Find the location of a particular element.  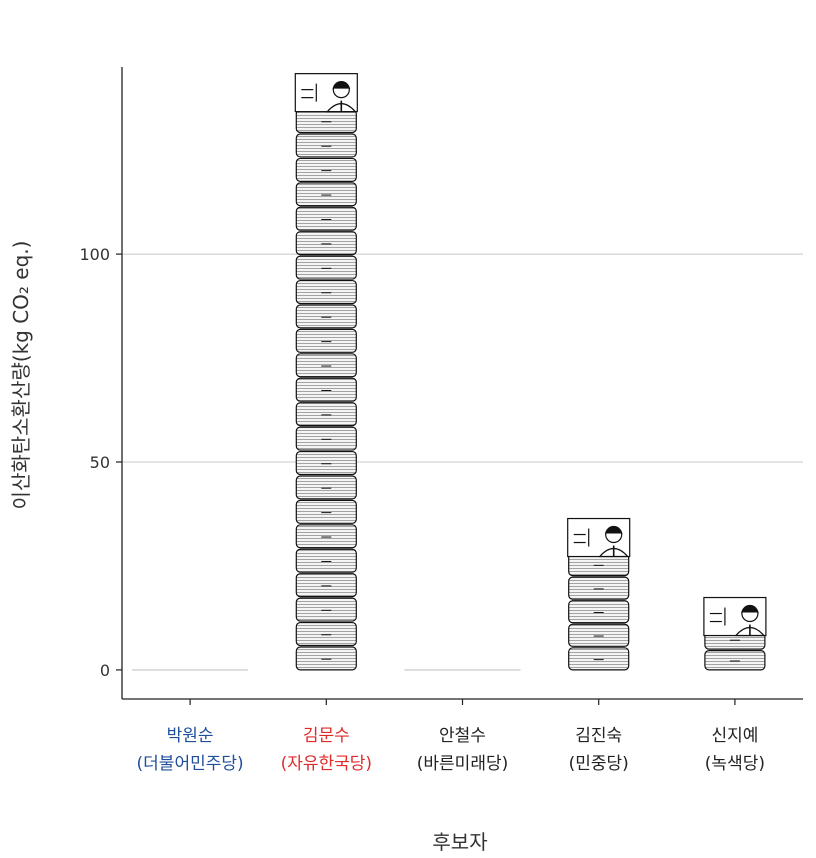

candidate-name-label: 김진숙 is located at coordinates (598, 736).